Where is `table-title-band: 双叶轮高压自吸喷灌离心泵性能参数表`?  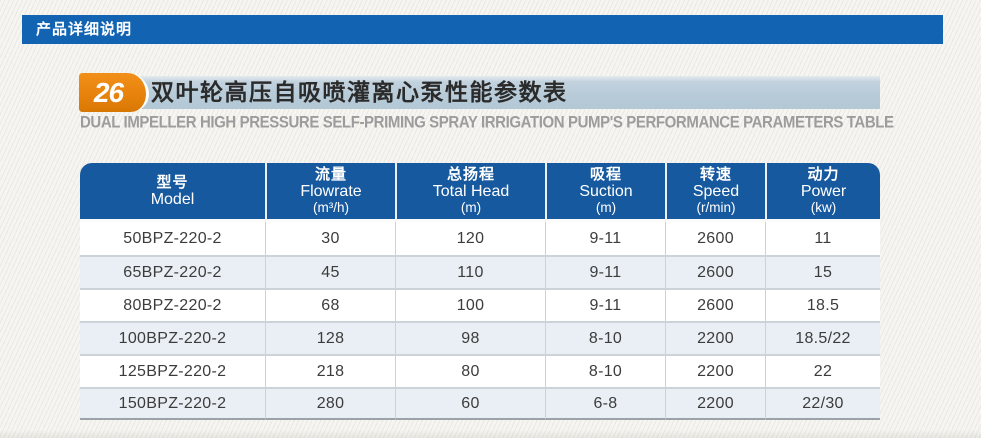
table-title-band: 双叶轮高压自吸喷灌离心泵性能参数表 is located at coordinates (482, 92).